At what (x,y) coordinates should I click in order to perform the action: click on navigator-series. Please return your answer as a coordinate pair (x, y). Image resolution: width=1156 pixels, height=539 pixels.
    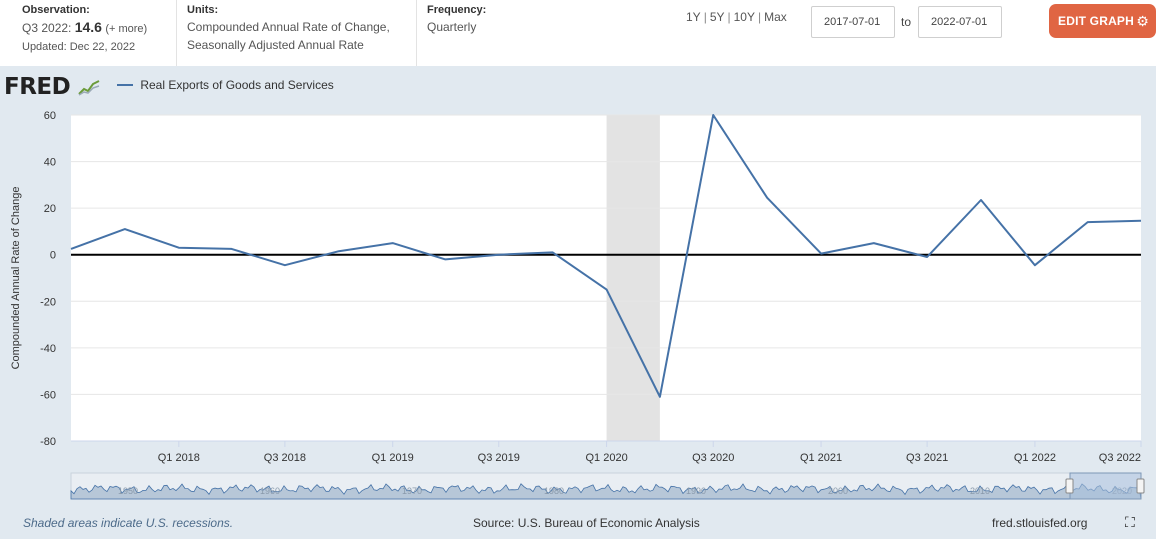
    Looking at the image, I should click on (606, 491).